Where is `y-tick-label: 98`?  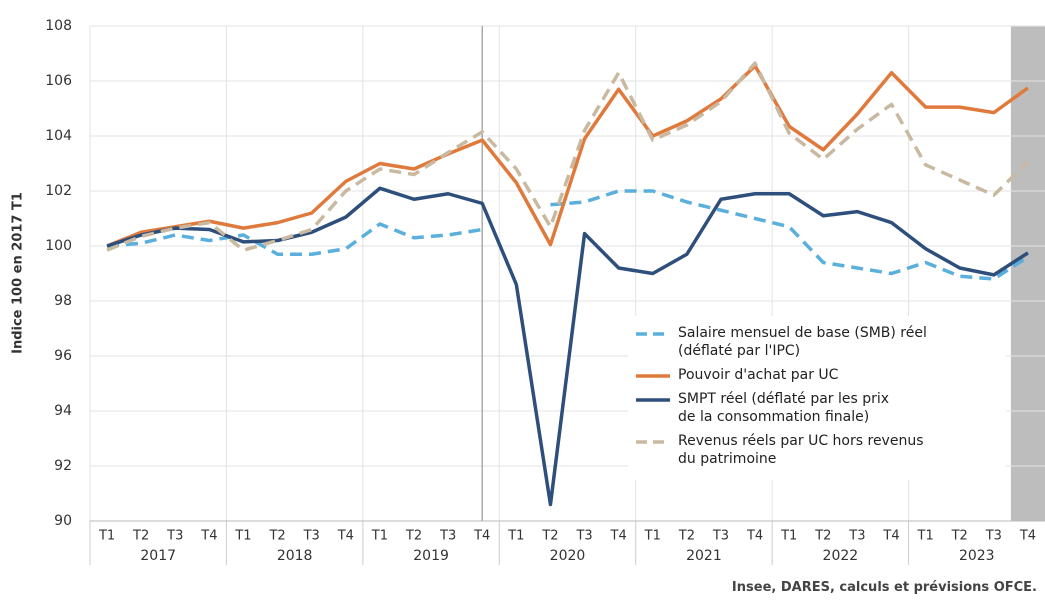
y-tick-label: 98 is located at coordinates (63, 301).